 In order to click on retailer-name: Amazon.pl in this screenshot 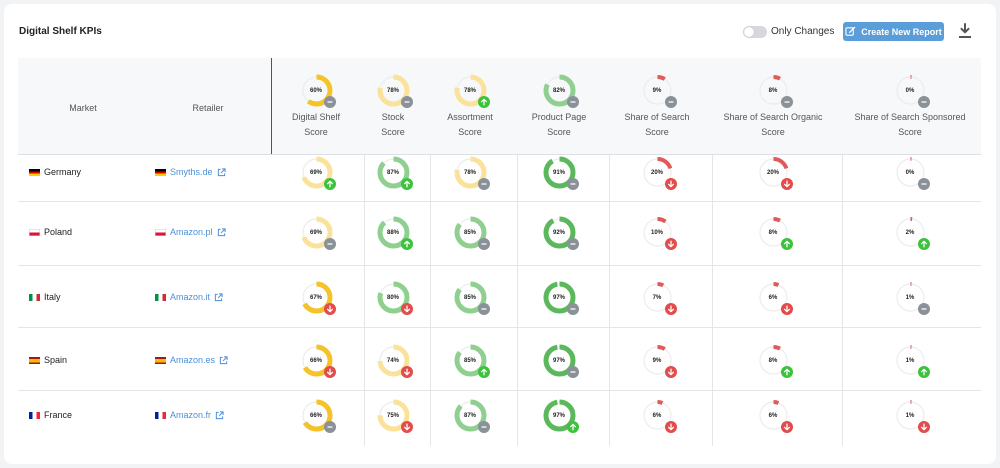, I will do `click(191, 232)`.